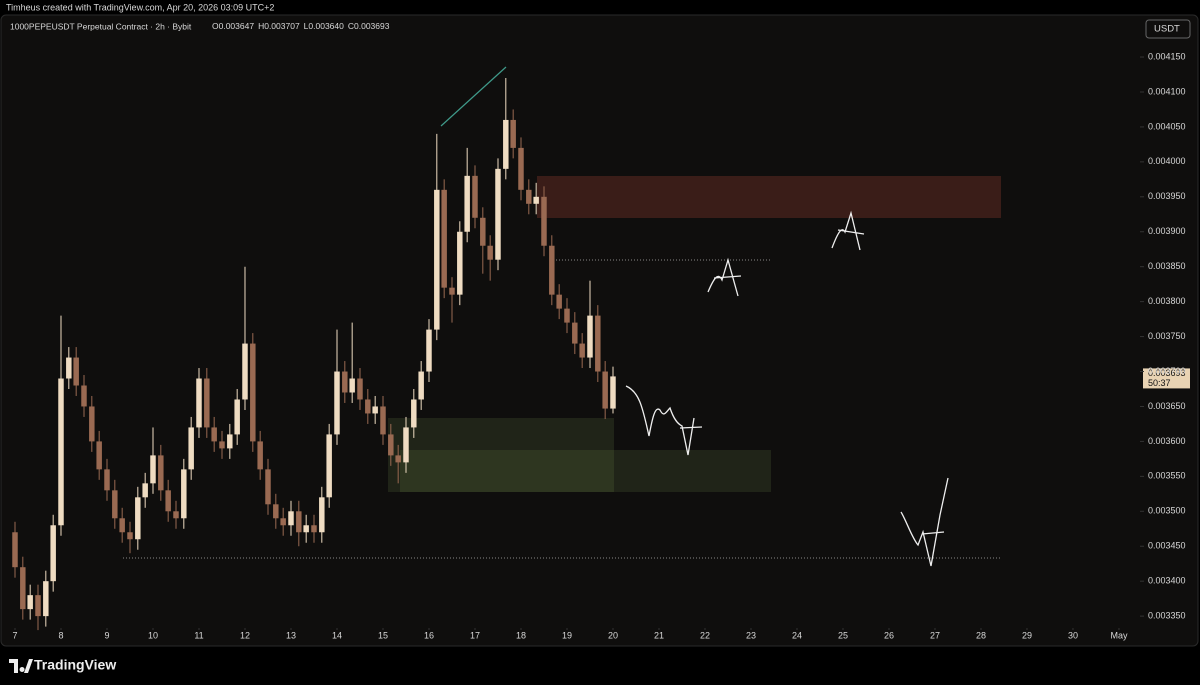  Describe the element at coordinates (501, 455) in the screenshot. I see `demand-zone` at that location.